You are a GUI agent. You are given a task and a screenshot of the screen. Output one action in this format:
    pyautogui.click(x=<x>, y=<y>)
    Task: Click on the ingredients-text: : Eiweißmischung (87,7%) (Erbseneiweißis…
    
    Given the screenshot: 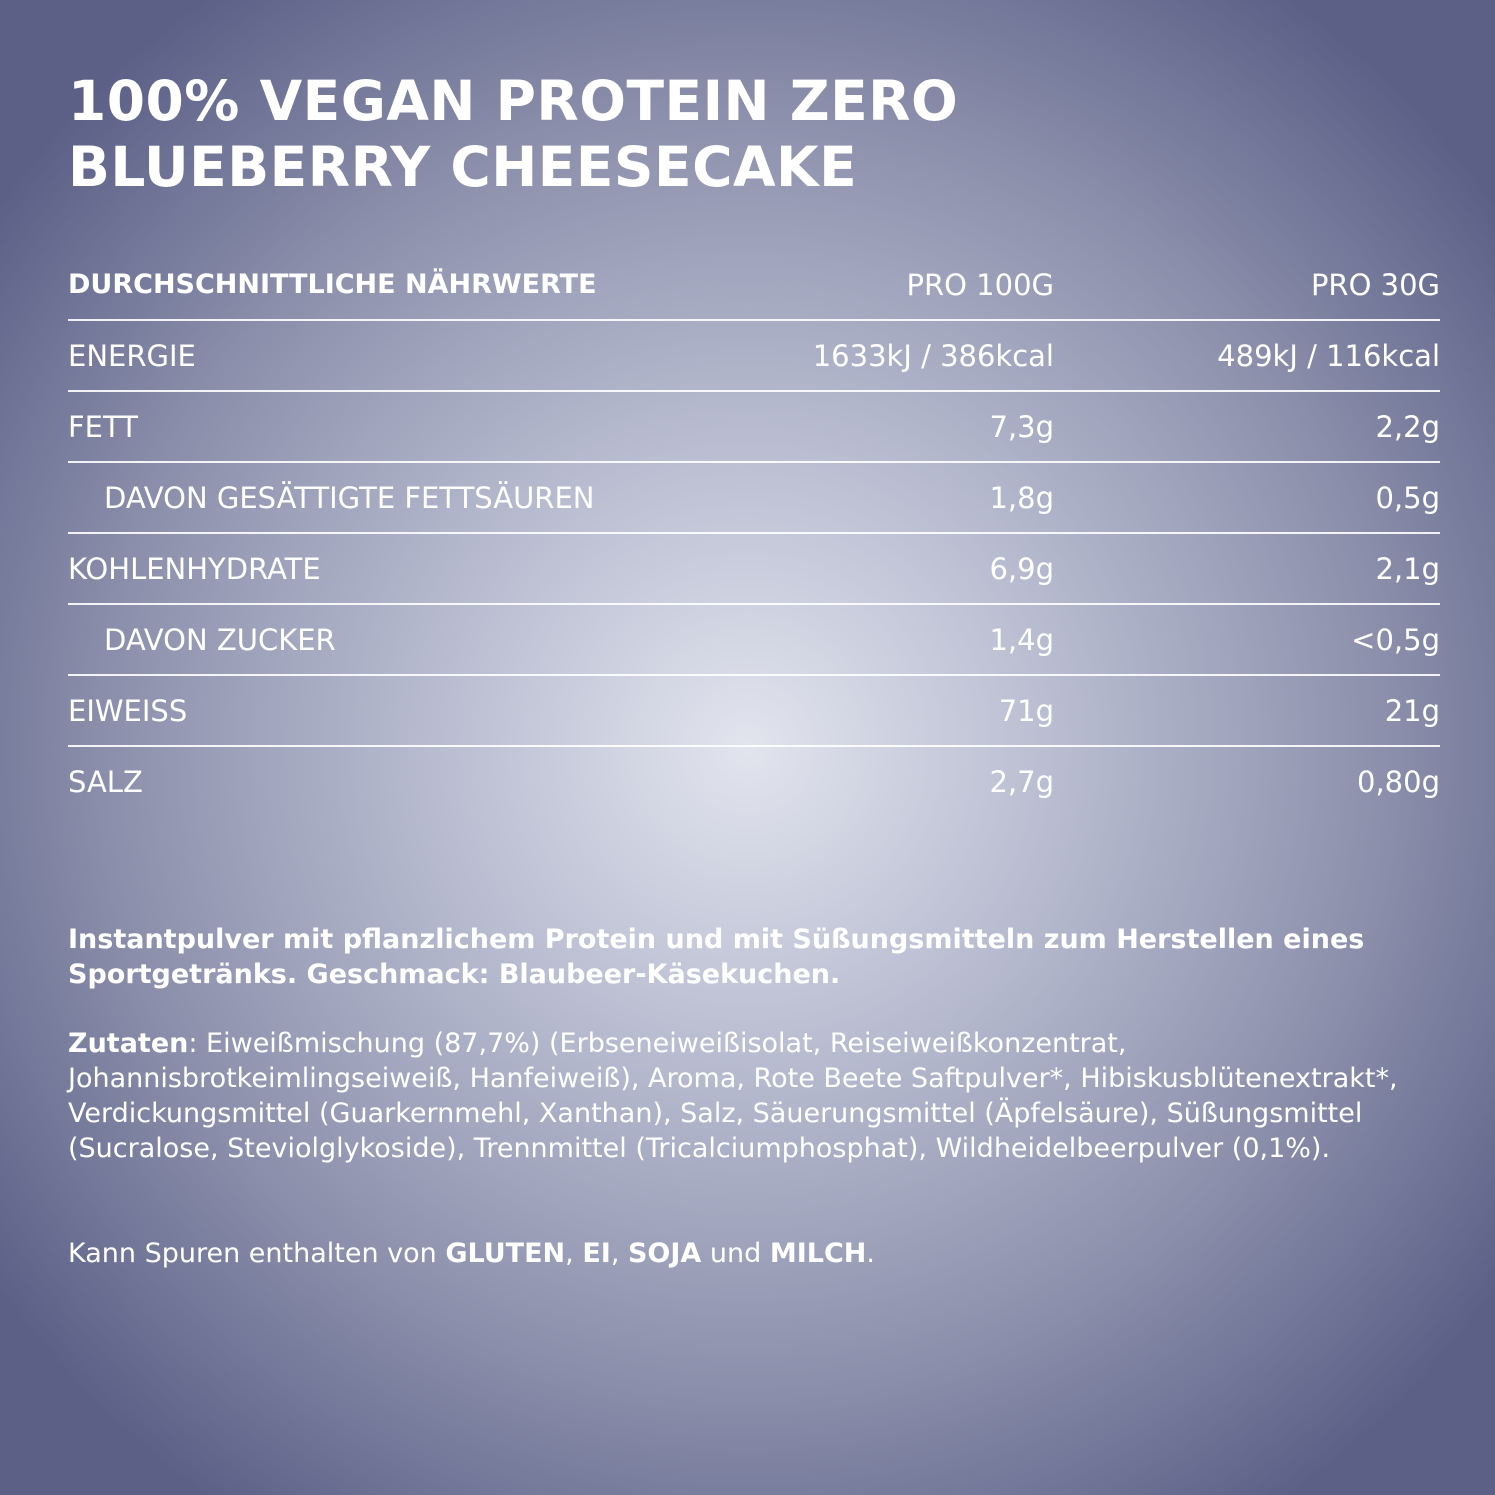 What is the action you would take?
    pyautogui.click(x=733, y=1096)
    